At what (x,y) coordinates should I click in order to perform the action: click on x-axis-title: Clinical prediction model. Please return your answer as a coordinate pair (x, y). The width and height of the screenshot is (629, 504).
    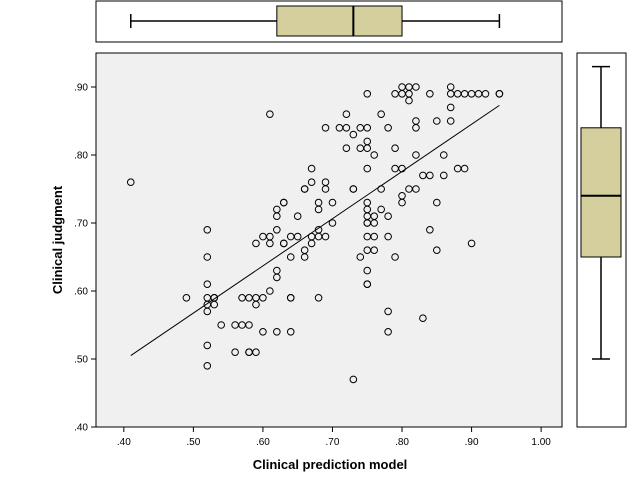
    Looking at the image, I should click on (330, 464).